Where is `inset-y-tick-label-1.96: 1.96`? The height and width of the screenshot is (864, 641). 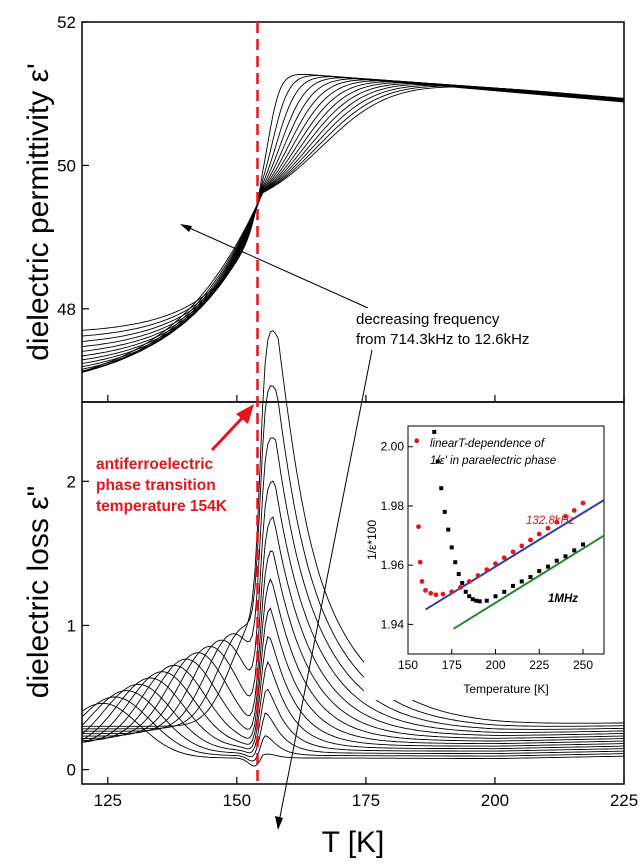 inset-y-tick-label-1.96: 1.96 is located at coordinates (393, 565).